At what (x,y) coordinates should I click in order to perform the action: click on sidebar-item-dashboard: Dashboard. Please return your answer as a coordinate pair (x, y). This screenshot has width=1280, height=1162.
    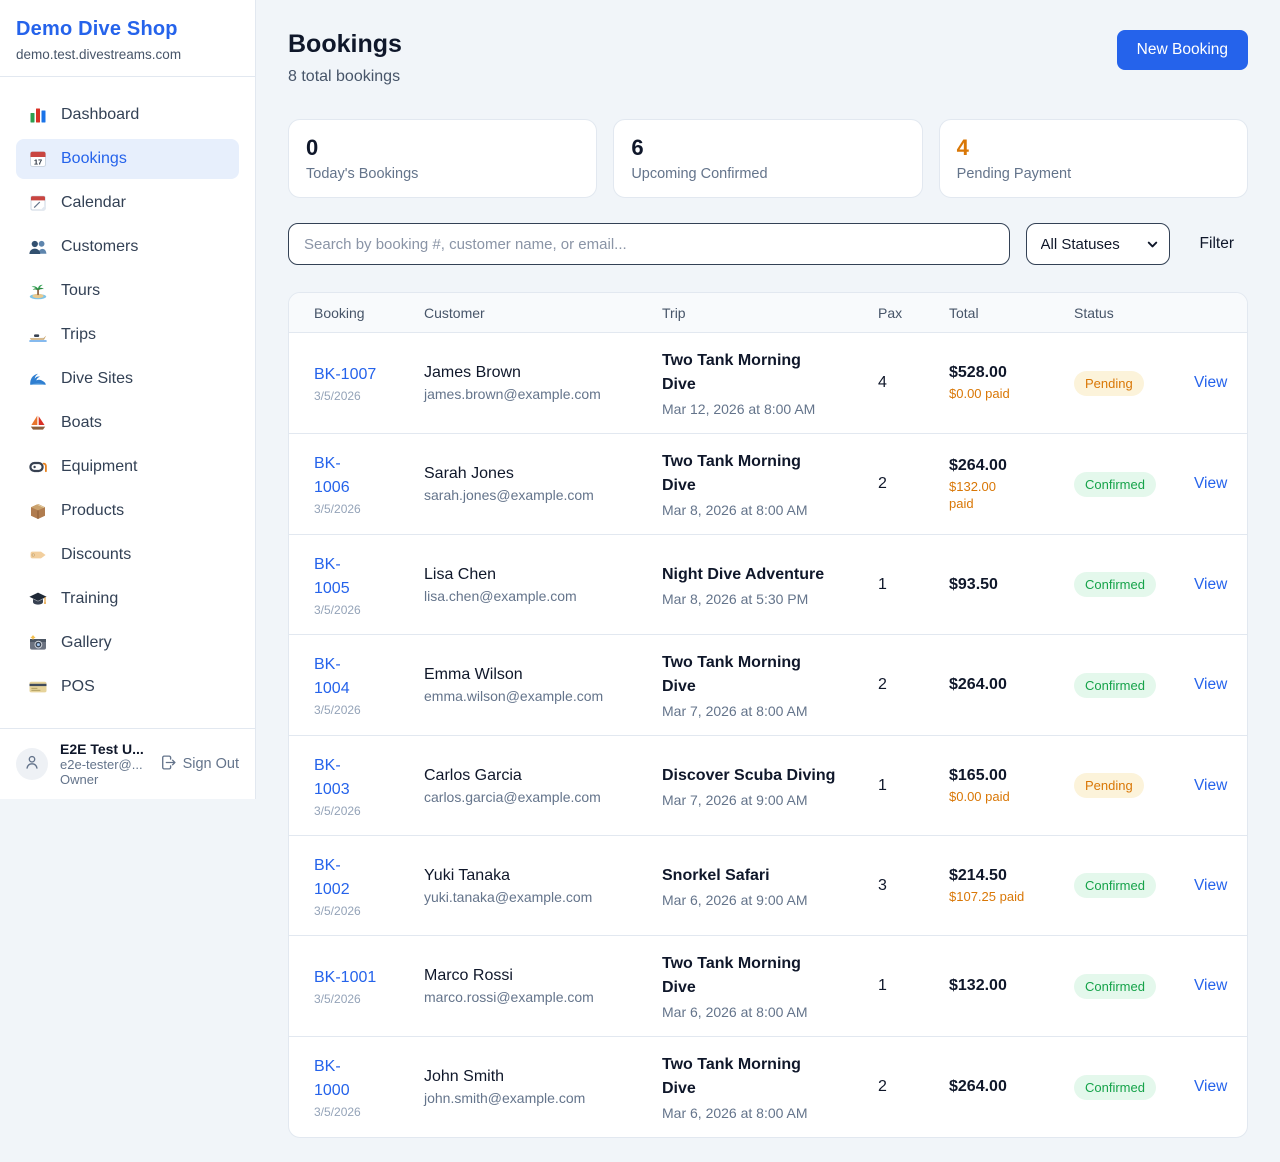
    Looking at the image, I should click on (127, 115).